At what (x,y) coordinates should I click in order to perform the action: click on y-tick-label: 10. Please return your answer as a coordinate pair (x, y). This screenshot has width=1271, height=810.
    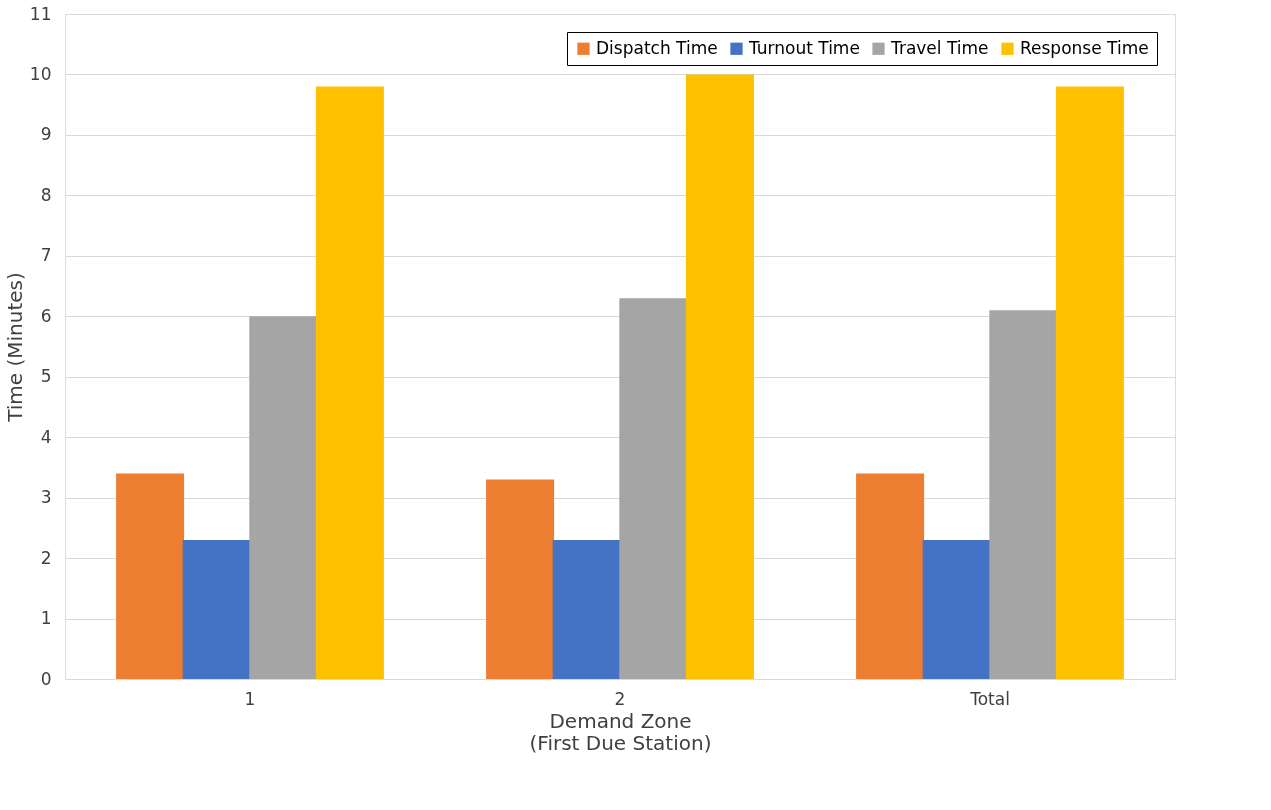
    Looking at the image, I should click on (40, 73).